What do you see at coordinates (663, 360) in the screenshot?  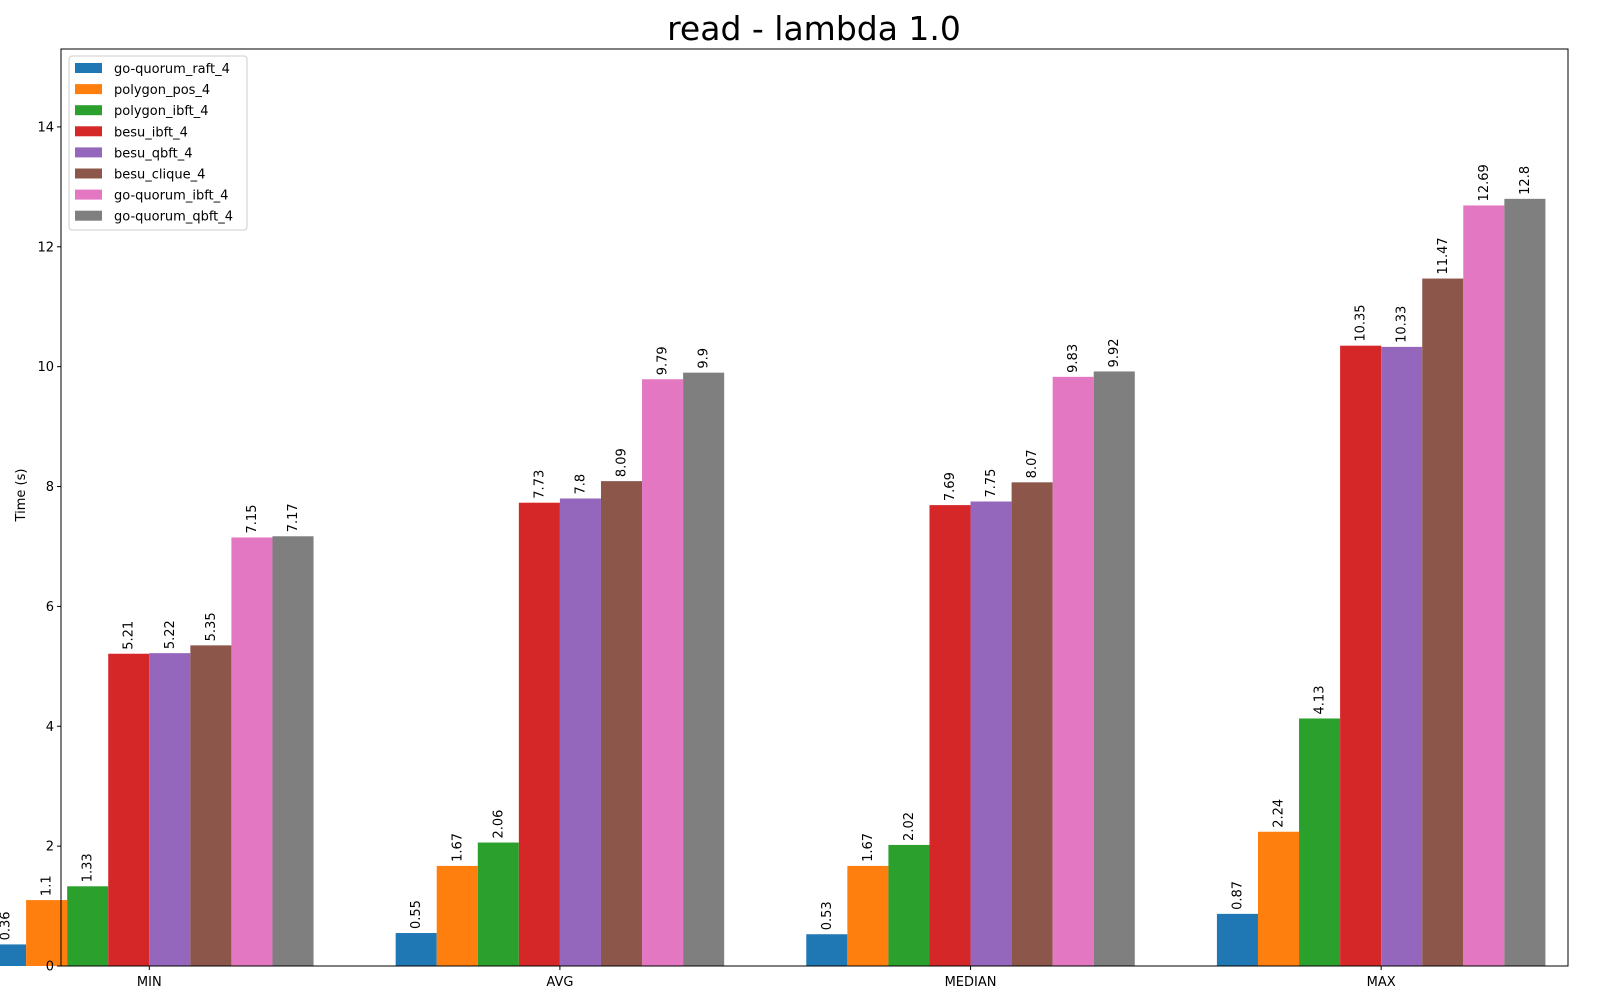 I see `bar-value-label: 9.79` at bounding box center [663, 360].